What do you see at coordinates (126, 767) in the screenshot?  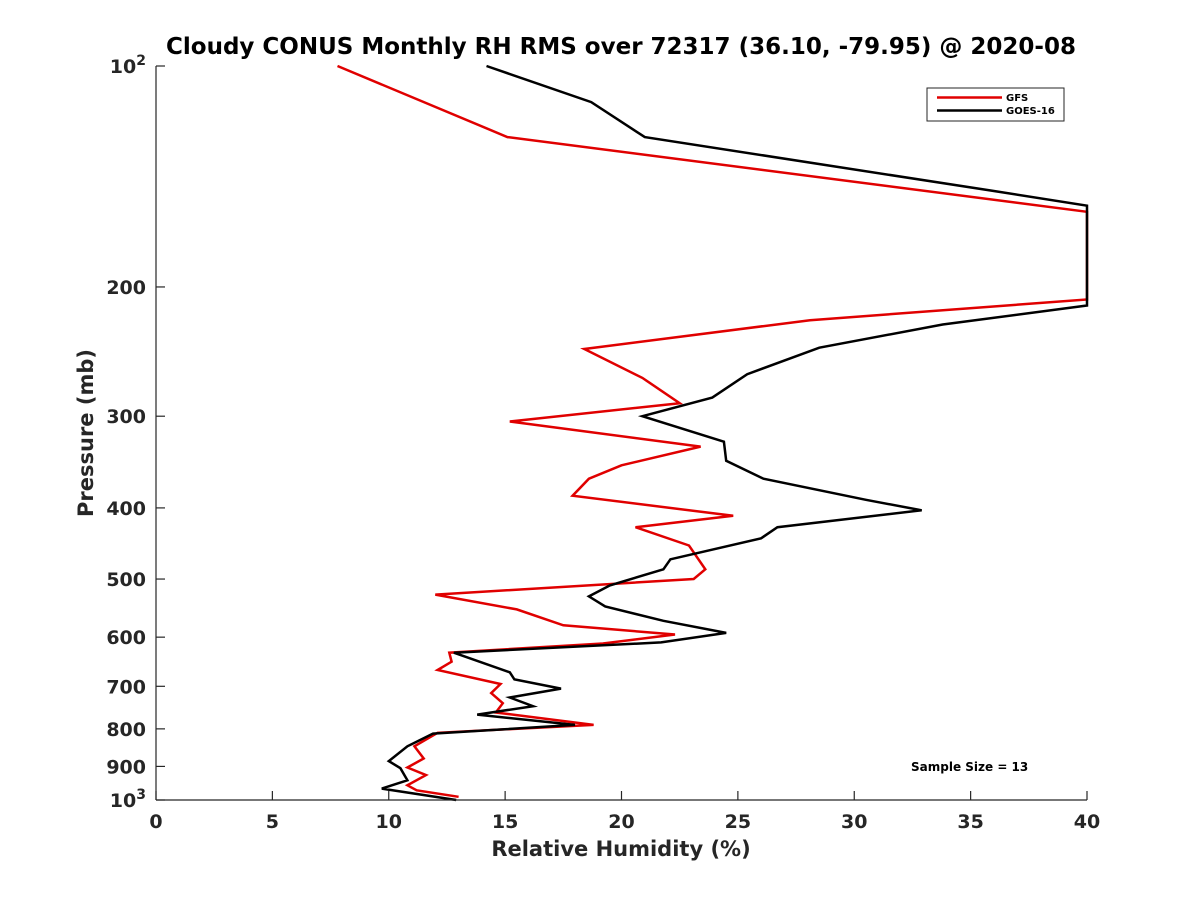 I see `y-tick-label-8: 900` at bounding box center [126, 767].